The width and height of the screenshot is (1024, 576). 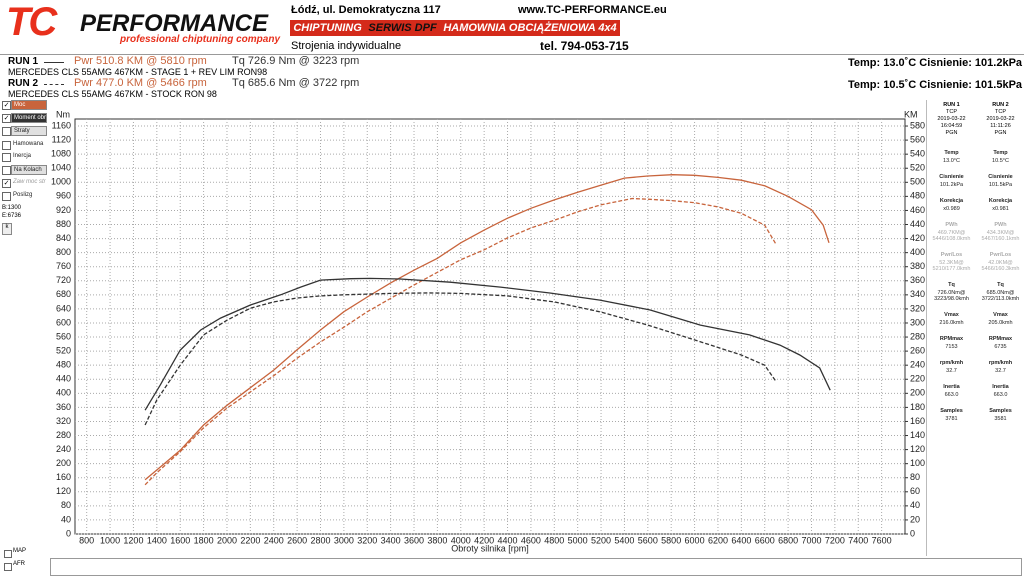 I want to click on option-label: Inercja, so click(x=22, y=156).